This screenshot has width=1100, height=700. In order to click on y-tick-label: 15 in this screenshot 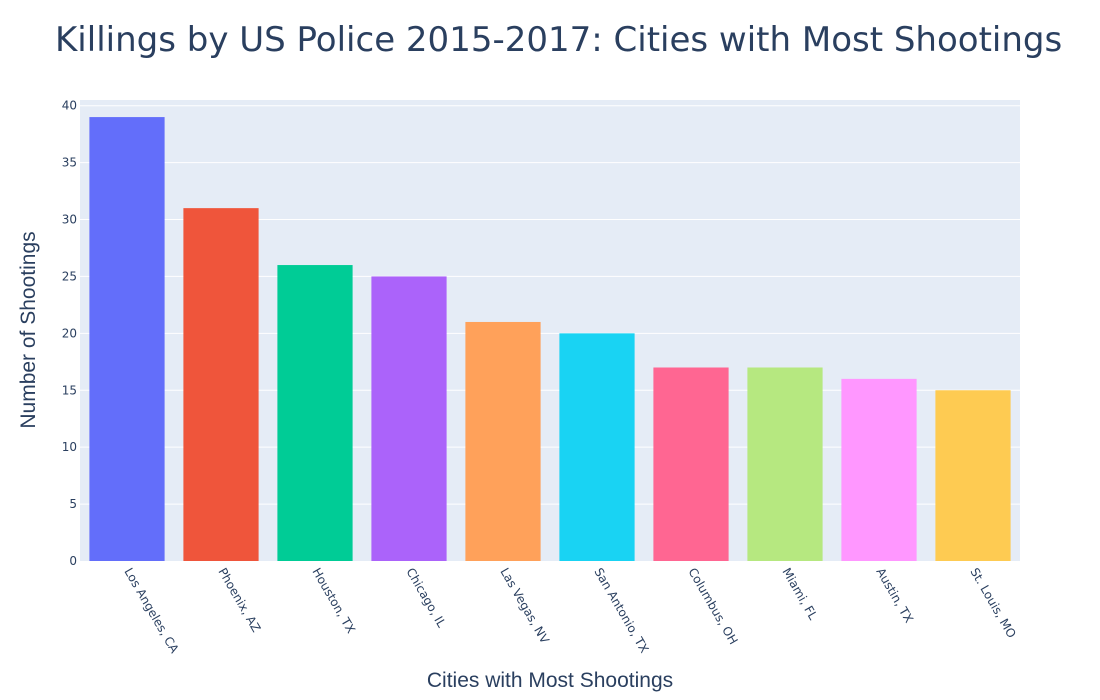, I will do `click(69, 390)`.